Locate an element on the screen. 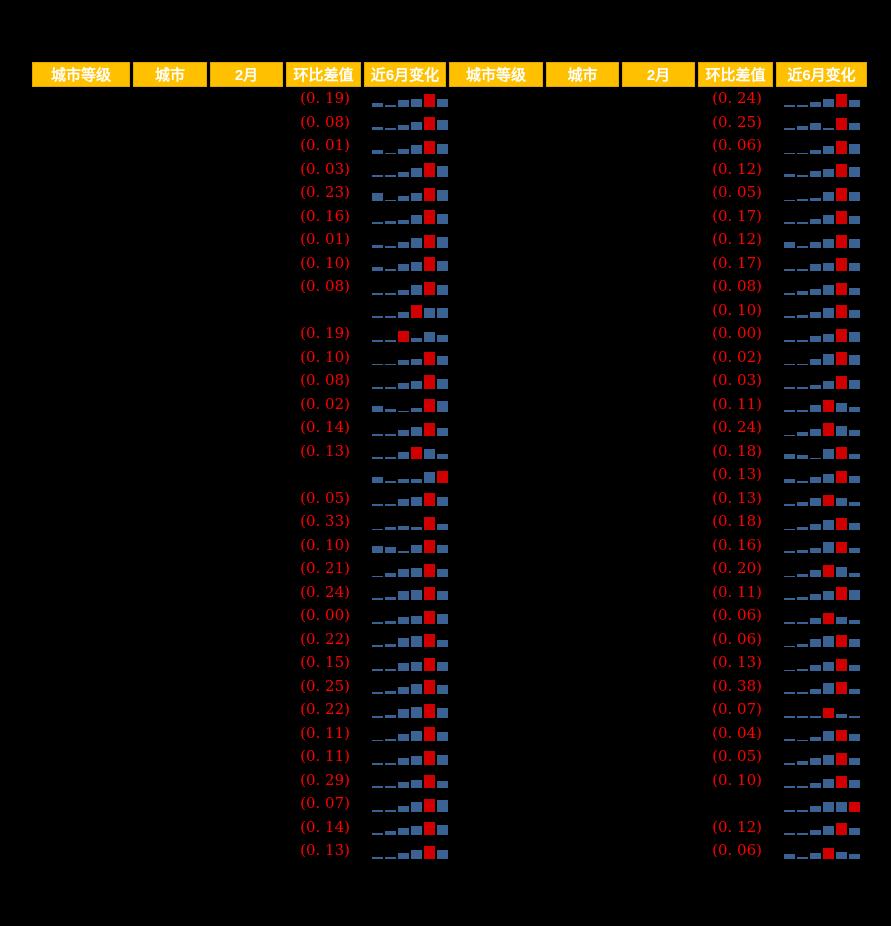 The width and height of the screenshot is (891, 926). february-cell-left is located at coordinates (248, 569).